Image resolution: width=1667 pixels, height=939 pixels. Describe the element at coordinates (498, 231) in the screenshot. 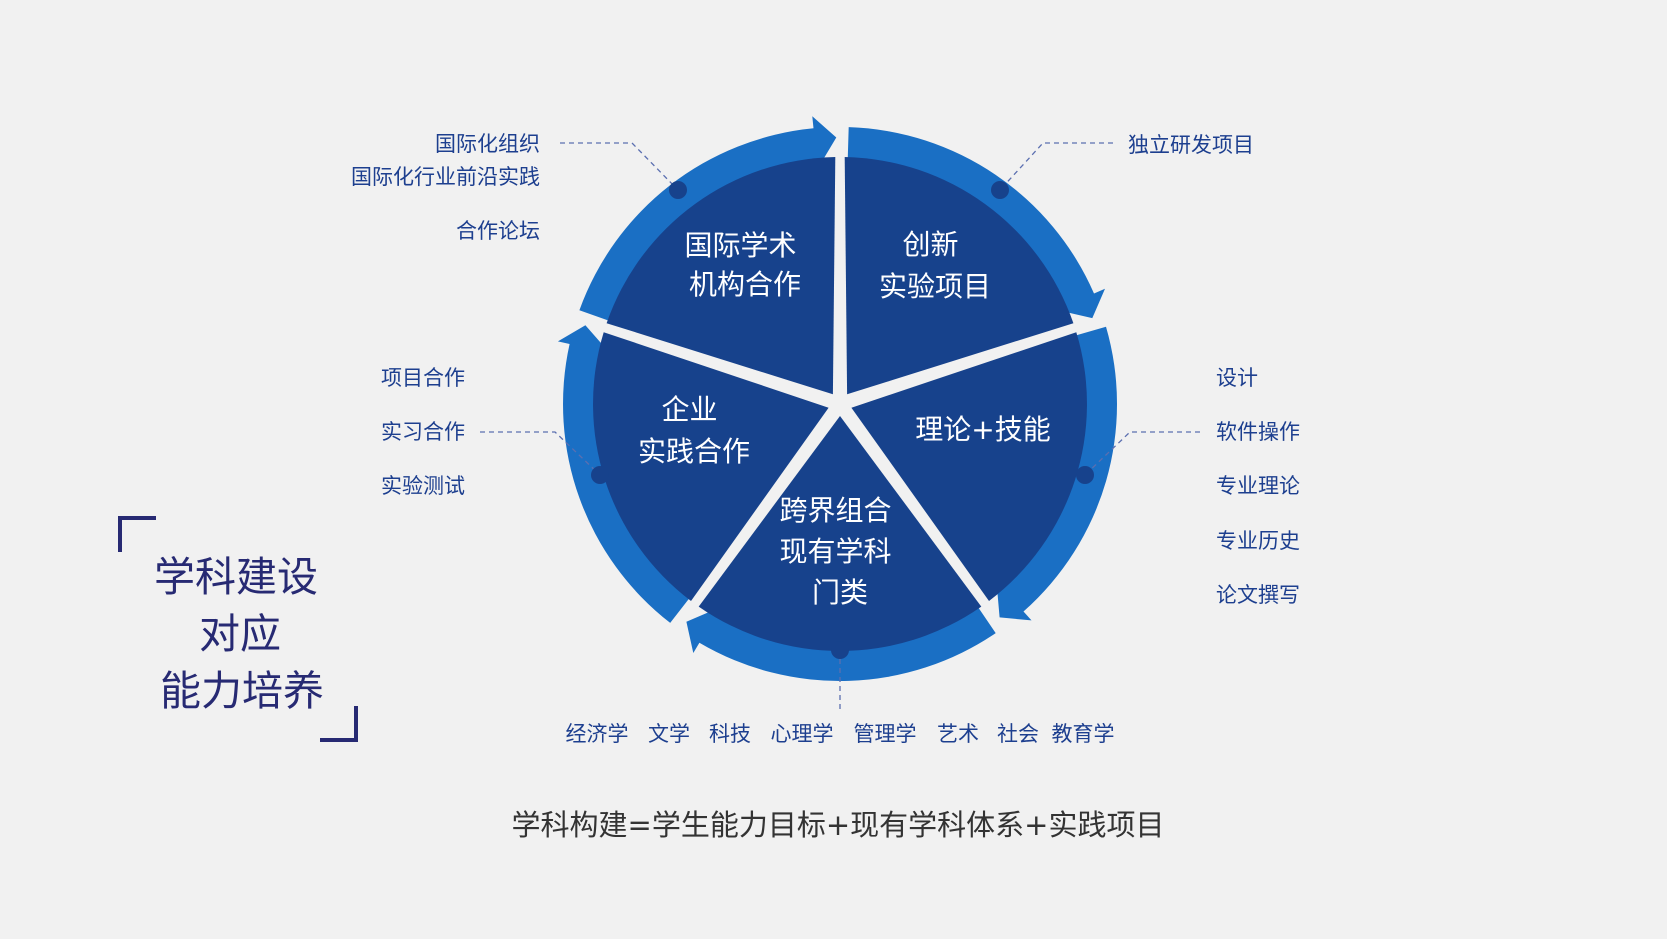

I see `annotation-international-3: 合作论坛` at that location.